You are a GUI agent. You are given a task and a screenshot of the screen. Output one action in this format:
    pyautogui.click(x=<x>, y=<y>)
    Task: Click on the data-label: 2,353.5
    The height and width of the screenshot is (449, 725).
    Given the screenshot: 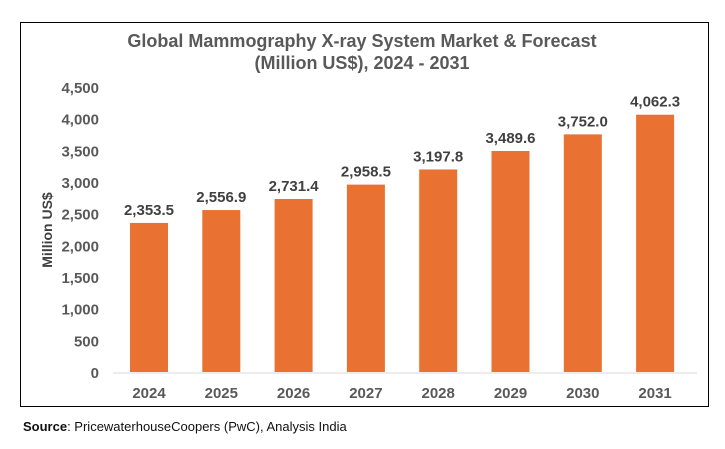 What is the action you would take?
    pyautogui.click(x=149, y=210)
    